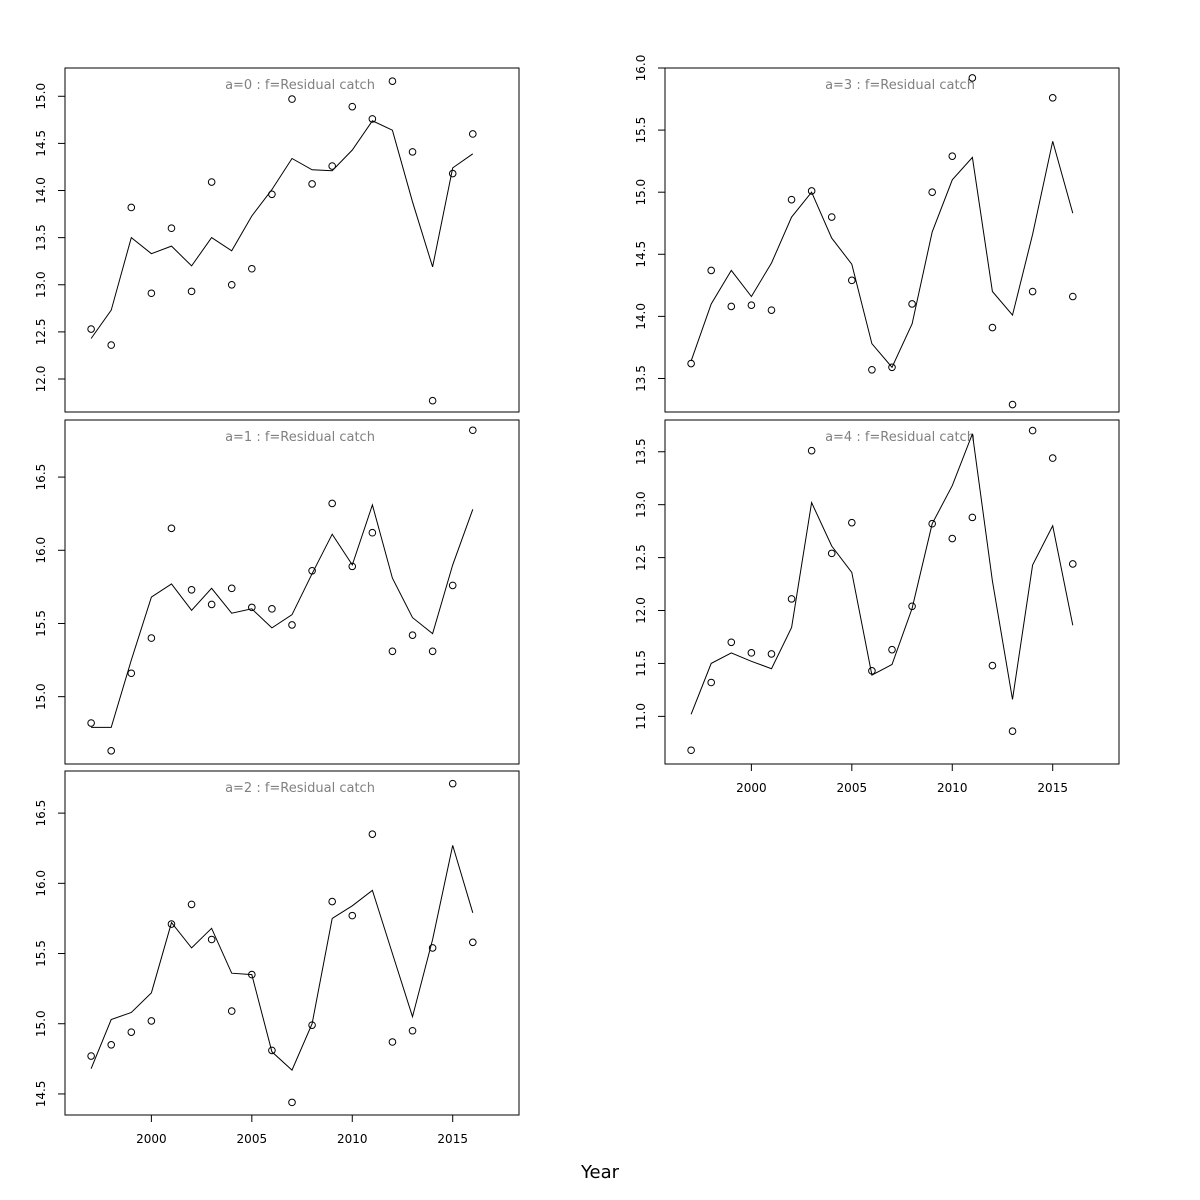 The height and width of the screenshot is (1200, 1200). What do you see at coordinates (300, 437) in the screenshot?
I see `panel-title: a=1 : f=Residual catch` at bounding box center [300, 437].